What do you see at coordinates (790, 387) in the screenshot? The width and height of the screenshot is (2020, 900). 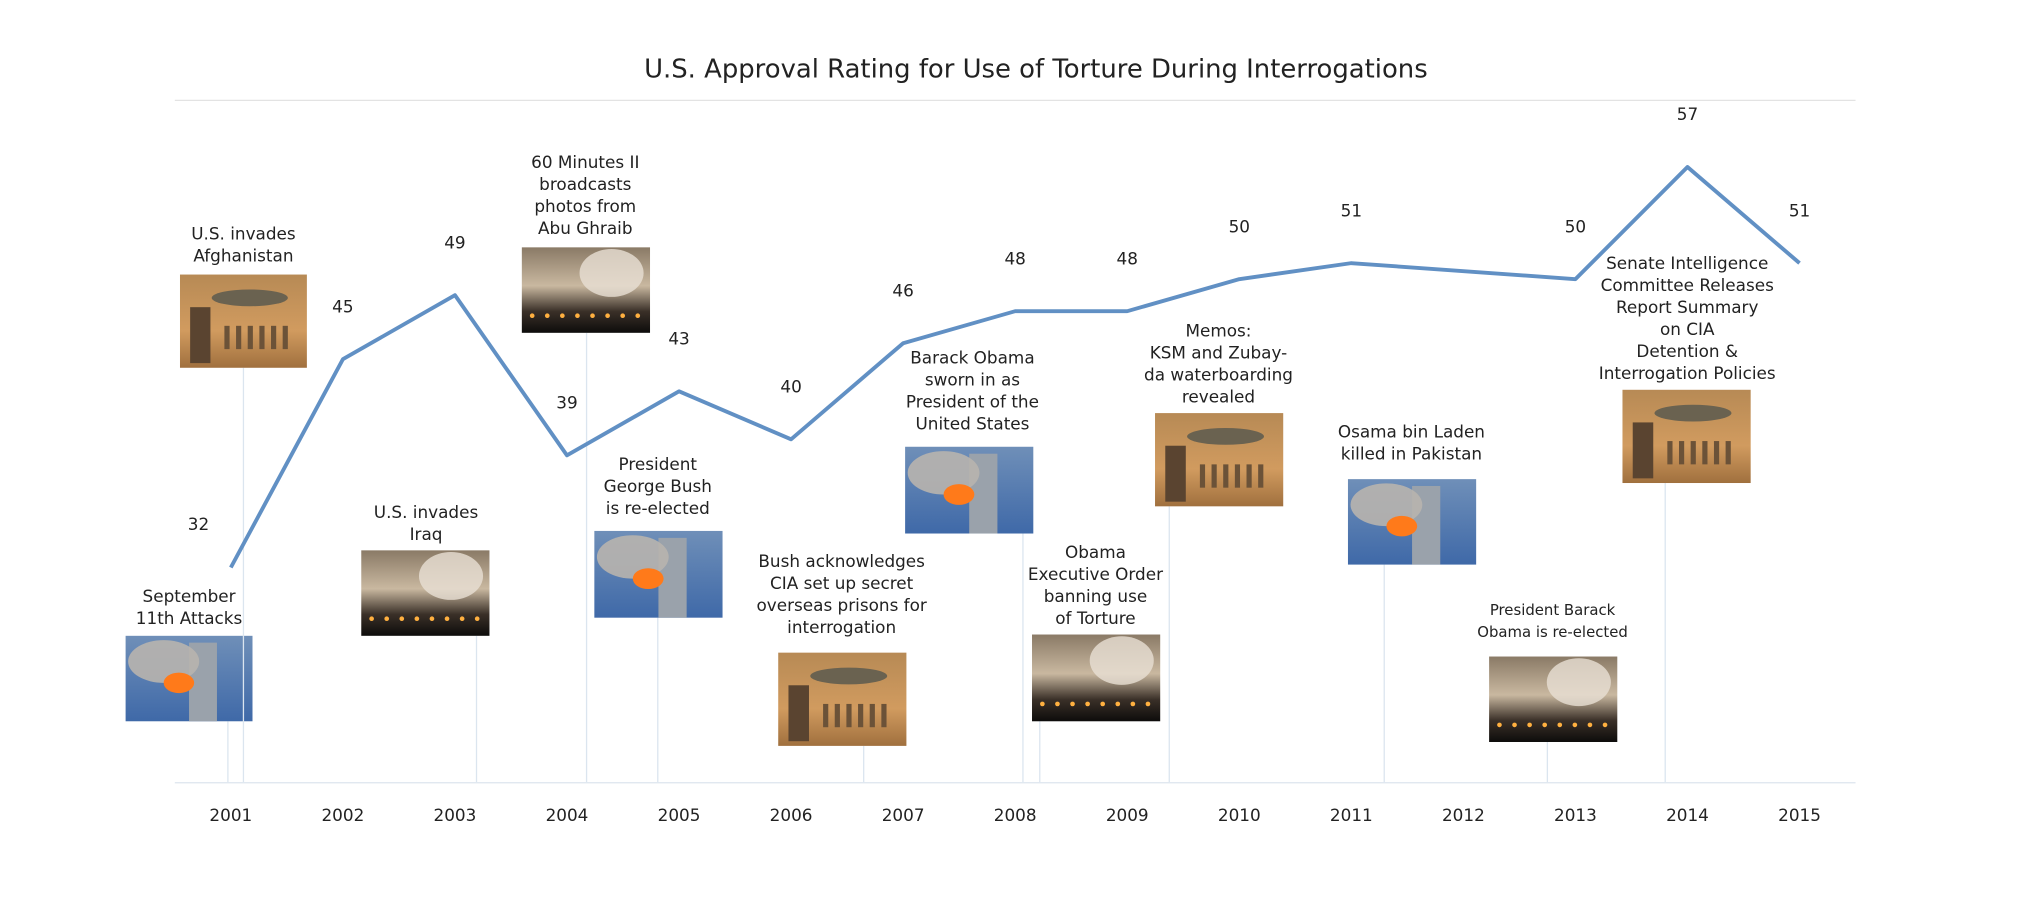 I see `data-label: 40` at bounding box center [790, 387].